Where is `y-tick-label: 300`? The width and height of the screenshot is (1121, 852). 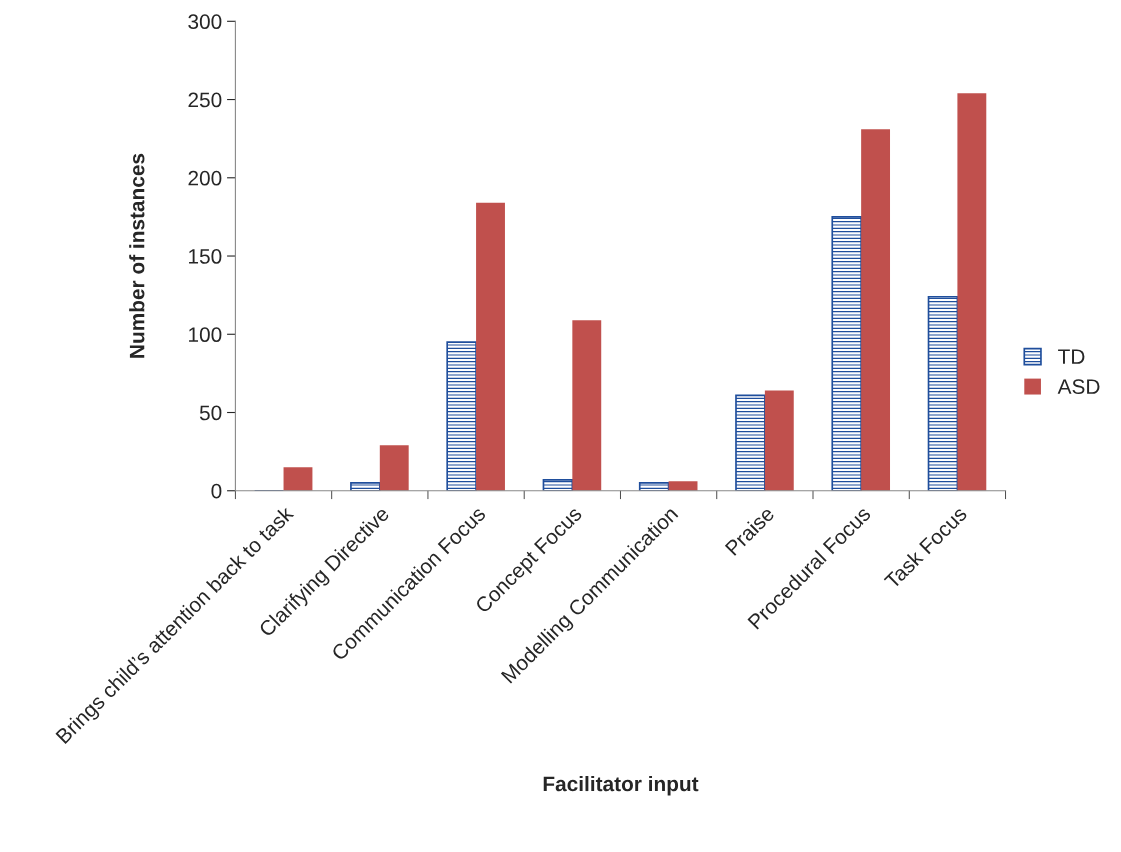 y-tick-label: 300 is located at coordinates (205, 22).